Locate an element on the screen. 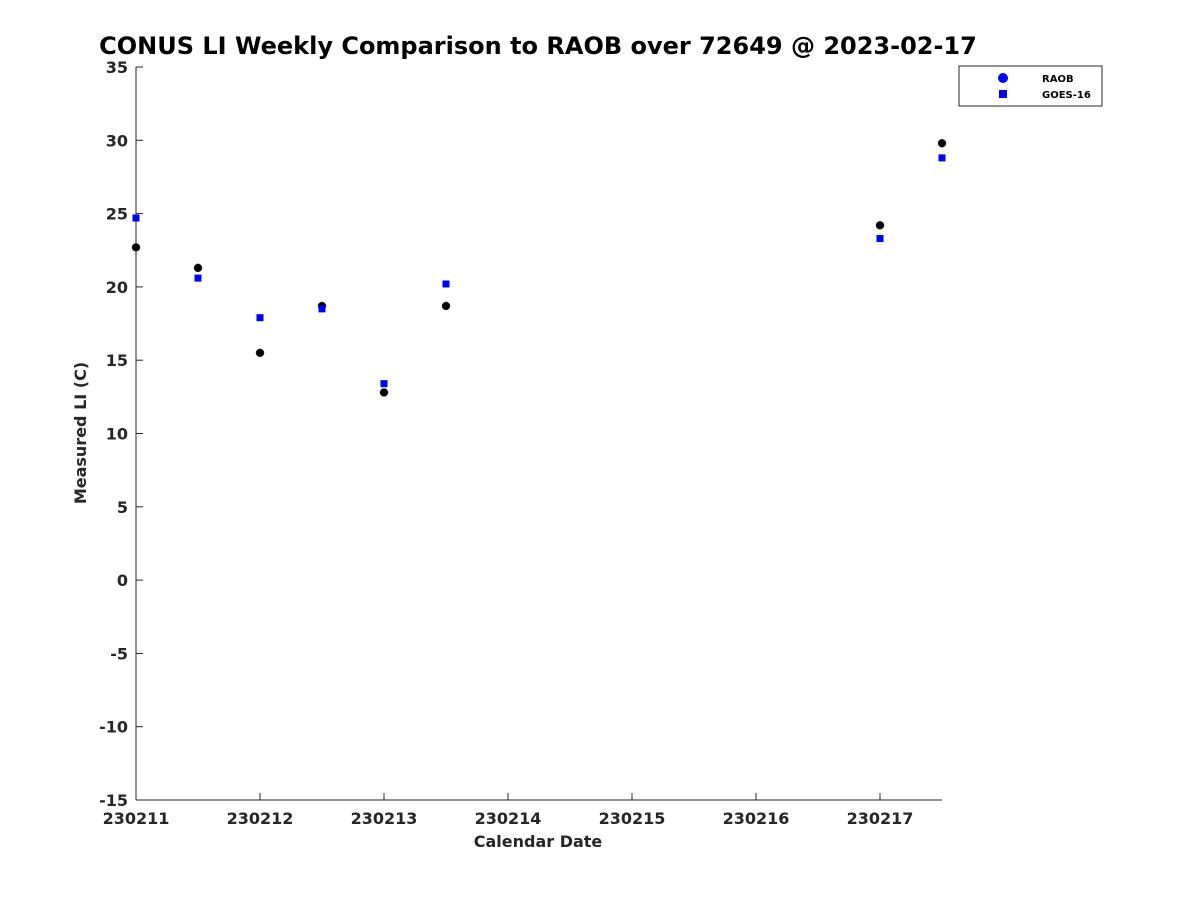  legend: RAOB GOES-16 is located at coordinates (1030, 86).